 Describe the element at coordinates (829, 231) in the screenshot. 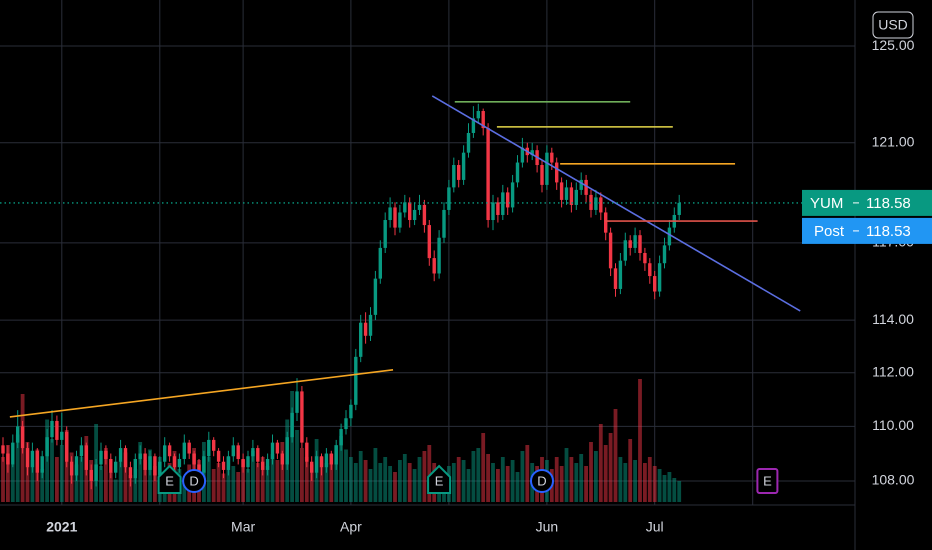

I see `post-label: Post` at that location.